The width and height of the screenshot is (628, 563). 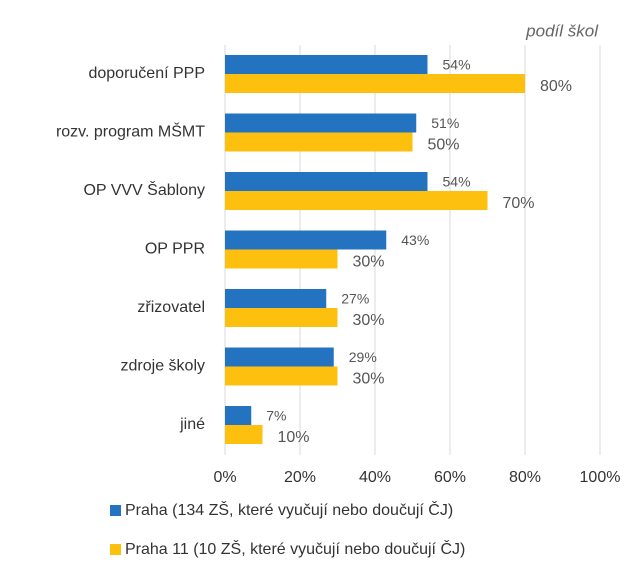 What do you see at coordinates (562, 30) in the screenshot?
I see `axis-title: podíl škol` at bounding box center [562, 30].